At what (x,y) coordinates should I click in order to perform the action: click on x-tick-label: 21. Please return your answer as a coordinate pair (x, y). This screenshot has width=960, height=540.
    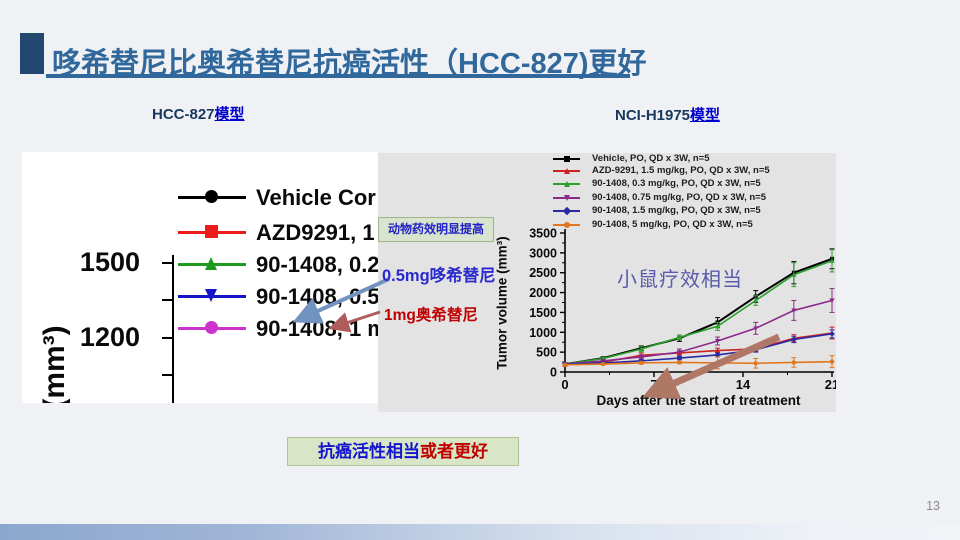
    Looking at the image, I should click on (830, 384).